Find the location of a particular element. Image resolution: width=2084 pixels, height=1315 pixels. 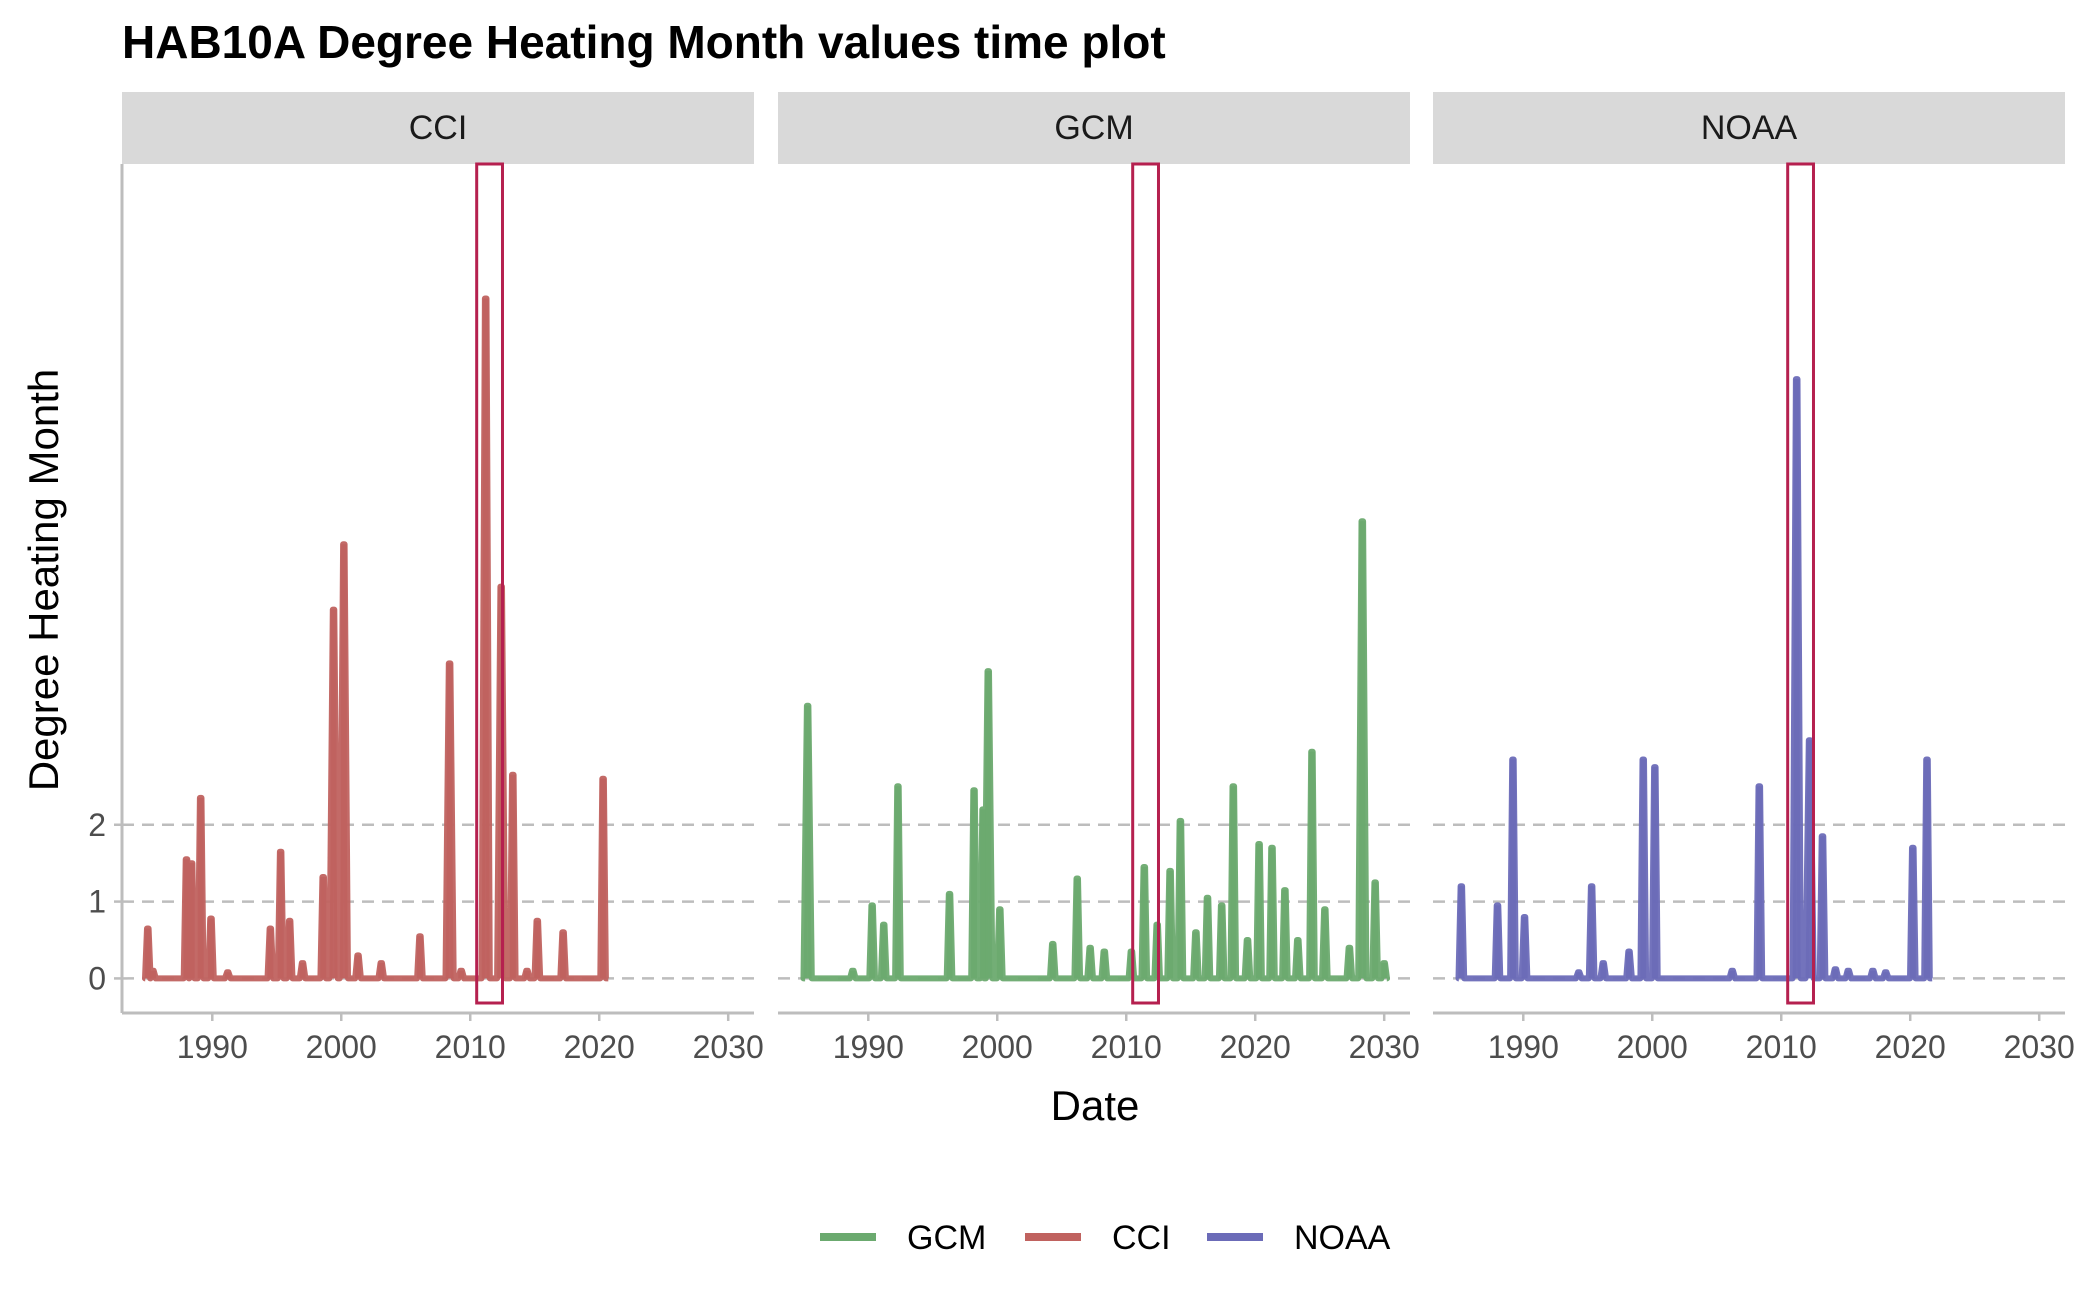

series-line-noaa is located at coordinates (1694, 679).